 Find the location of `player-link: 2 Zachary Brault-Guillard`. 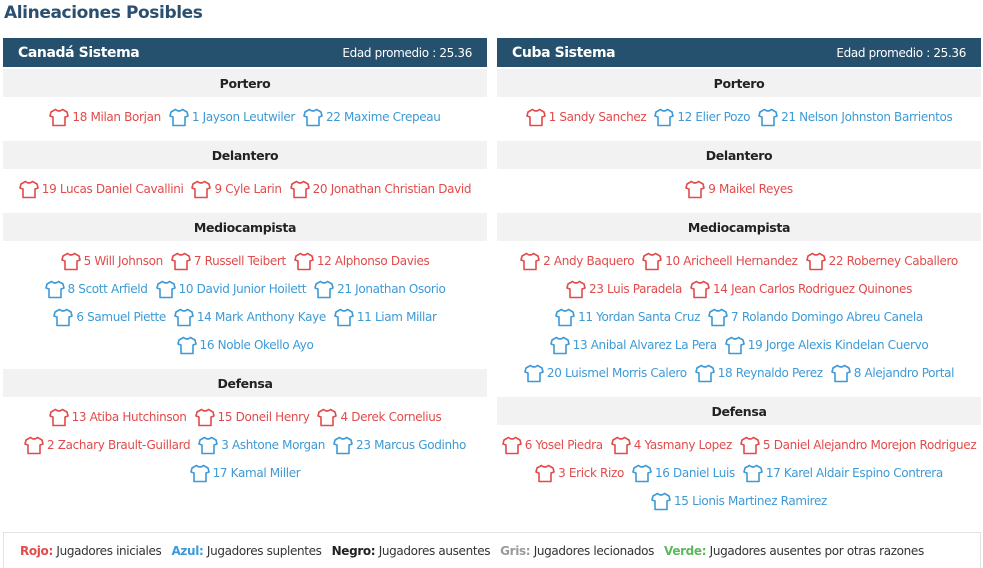

player-link: 2 Zachary Brault-Guillard is located at coordinates (107, 445).